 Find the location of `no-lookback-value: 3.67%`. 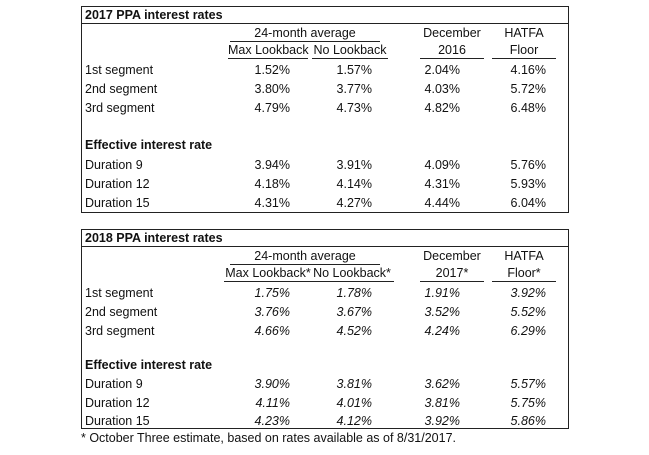

no-lookback-value: 3.67% is located at coordinates (354, 312).